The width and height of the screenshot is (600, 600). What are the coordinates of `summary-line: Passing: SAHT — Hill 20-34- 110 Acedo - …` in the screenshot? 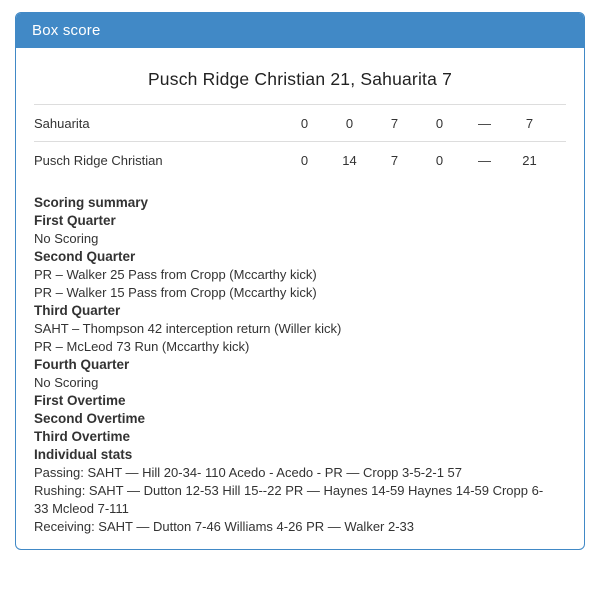 It's located at (248, 472).